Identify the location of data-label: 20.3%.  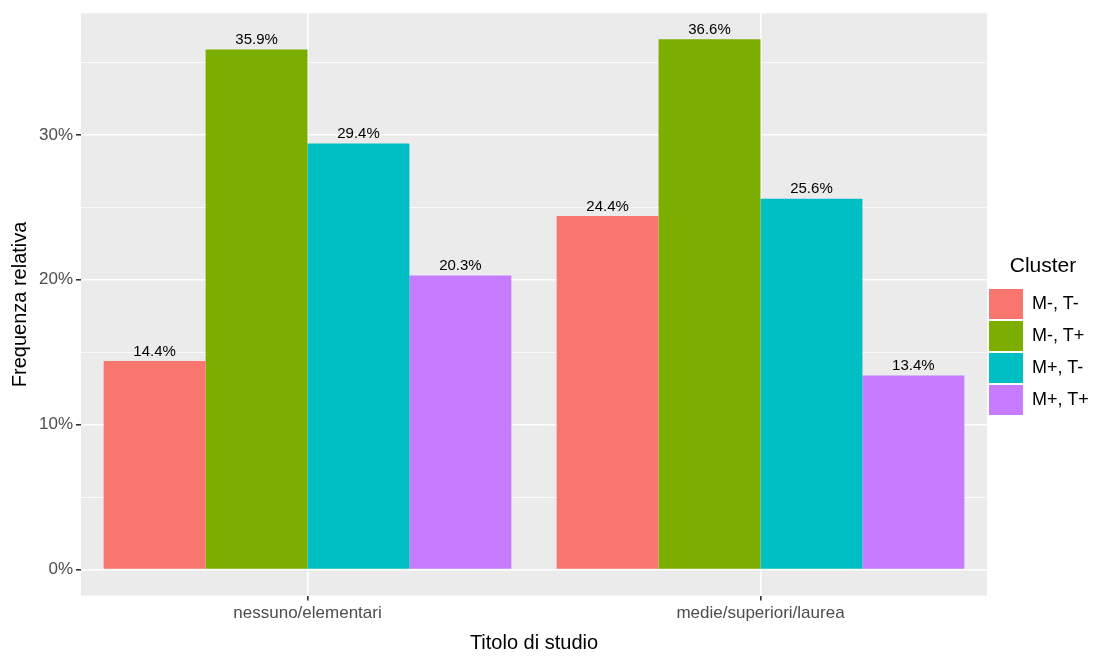
(460, 265).